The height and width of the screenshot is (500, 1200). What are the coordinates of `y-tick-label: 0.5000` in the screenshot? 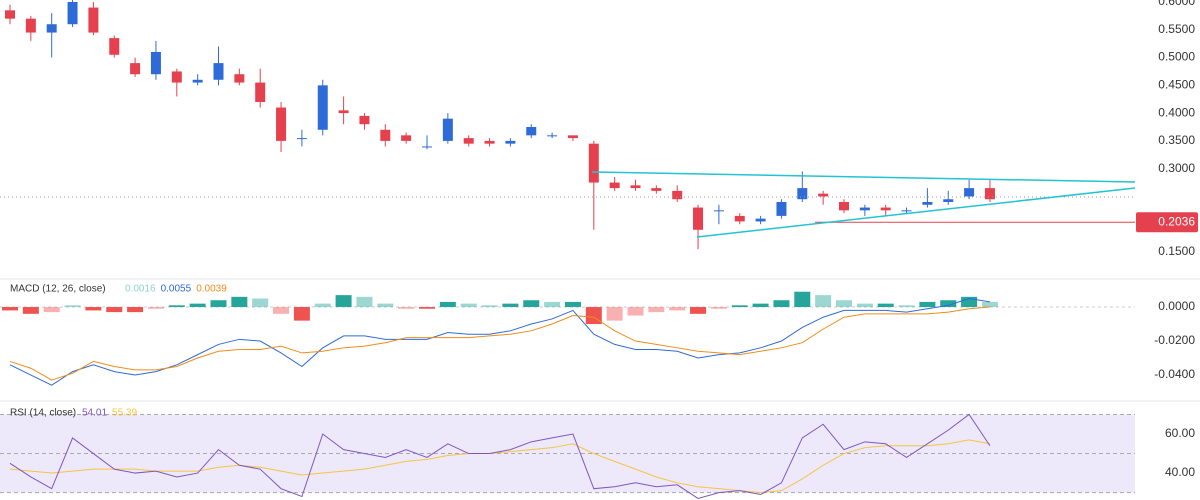 It's located at (1176, 57).